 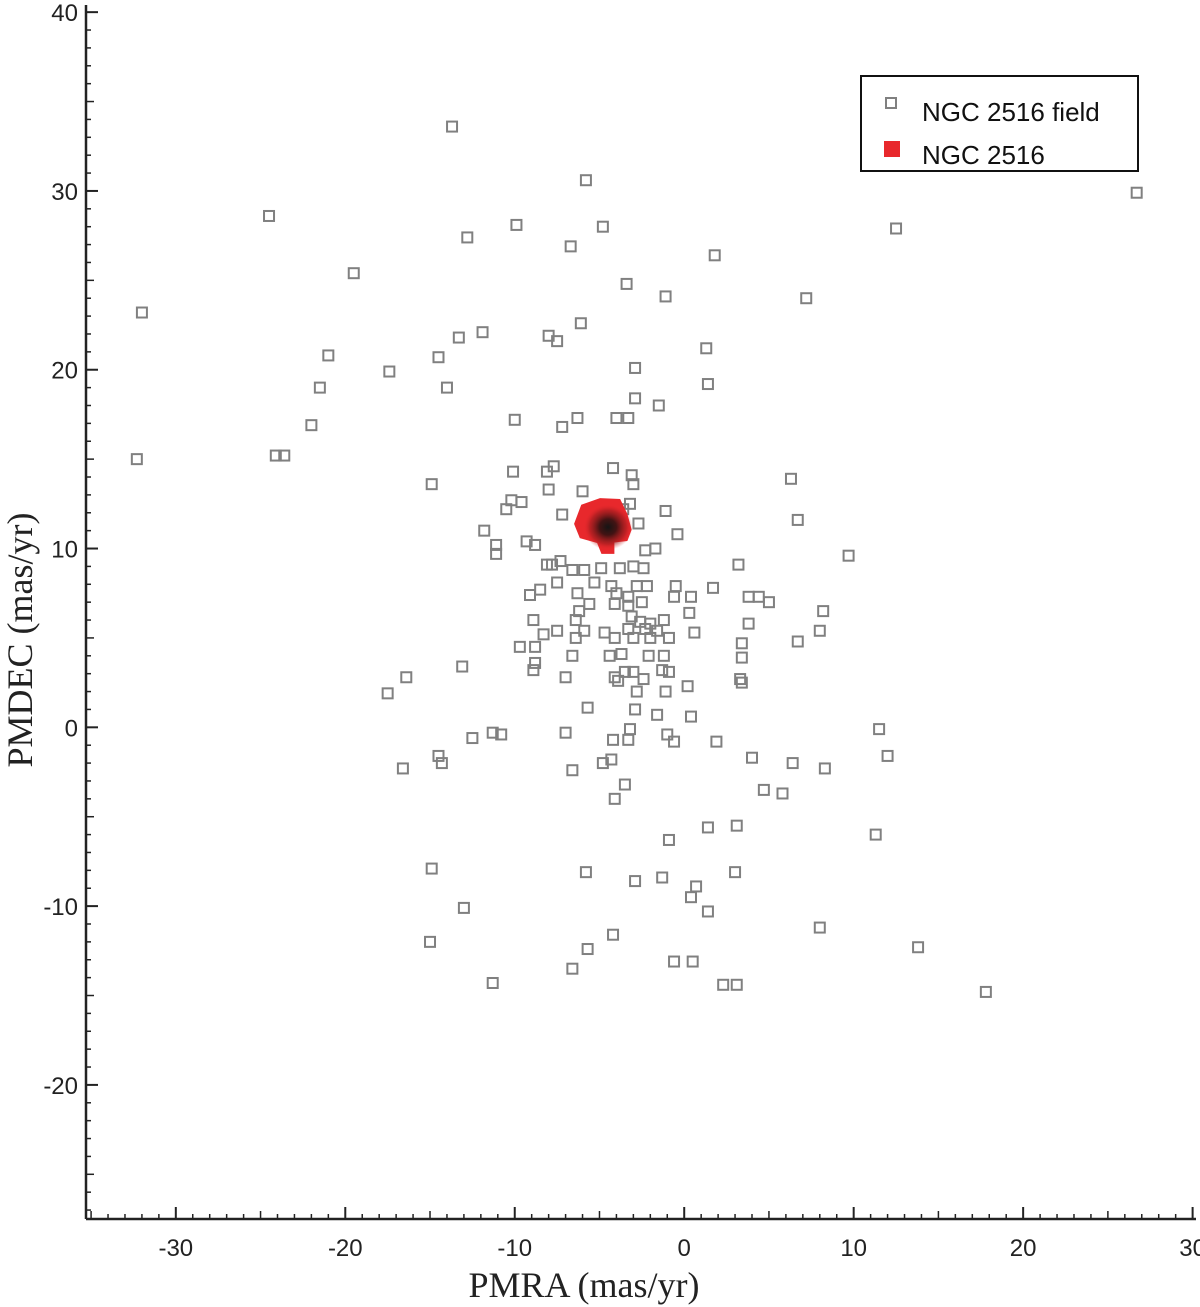 What do you see at coordinates (853, 1248) in the screenshot?
I see `x-tick-label: 10` at bounding box center [853, 1248].